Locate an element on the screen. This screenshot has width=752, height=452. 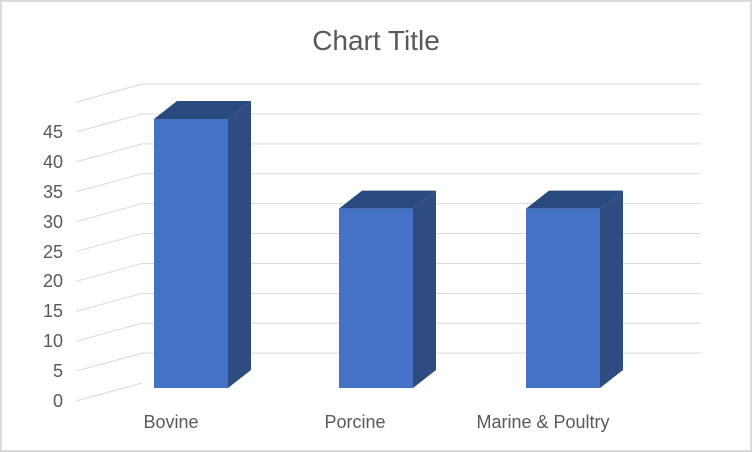
bar-porcine is located at coordinates (387, 289).